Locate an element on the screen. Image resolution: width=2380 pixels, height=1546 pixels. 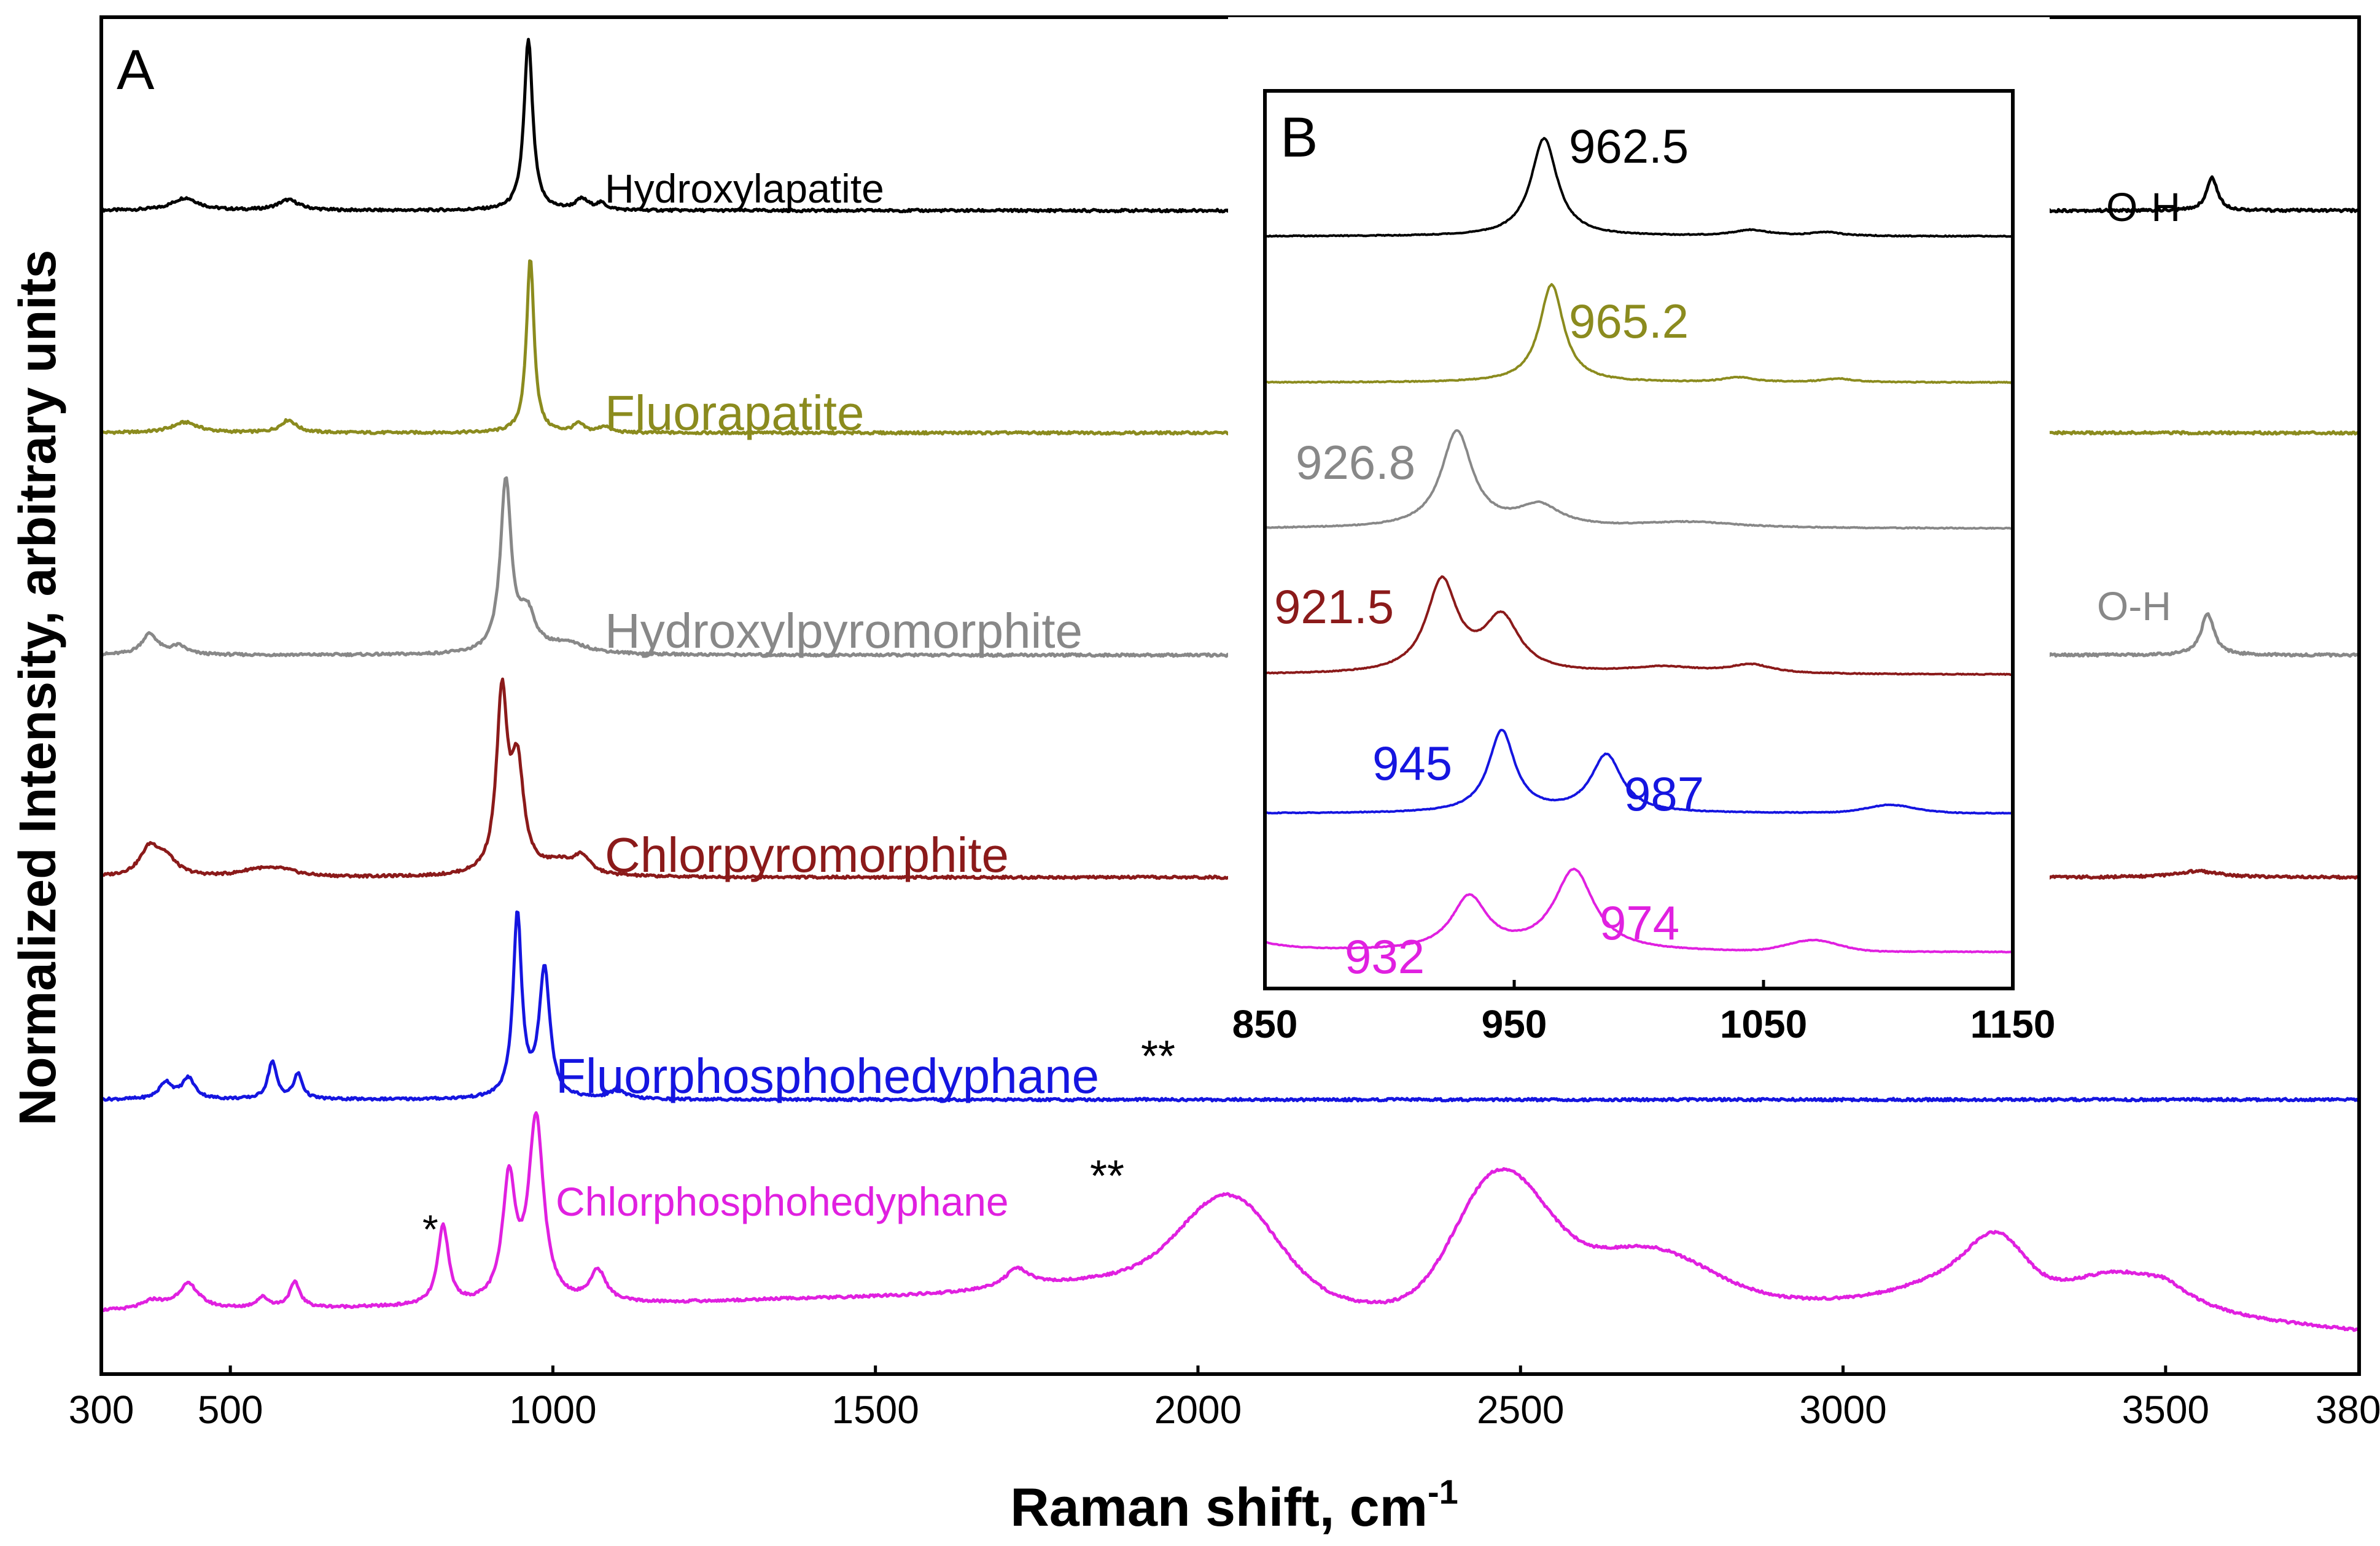
oh-label-hydroxylapatite: O-H is located at coordinates (2143, 207).